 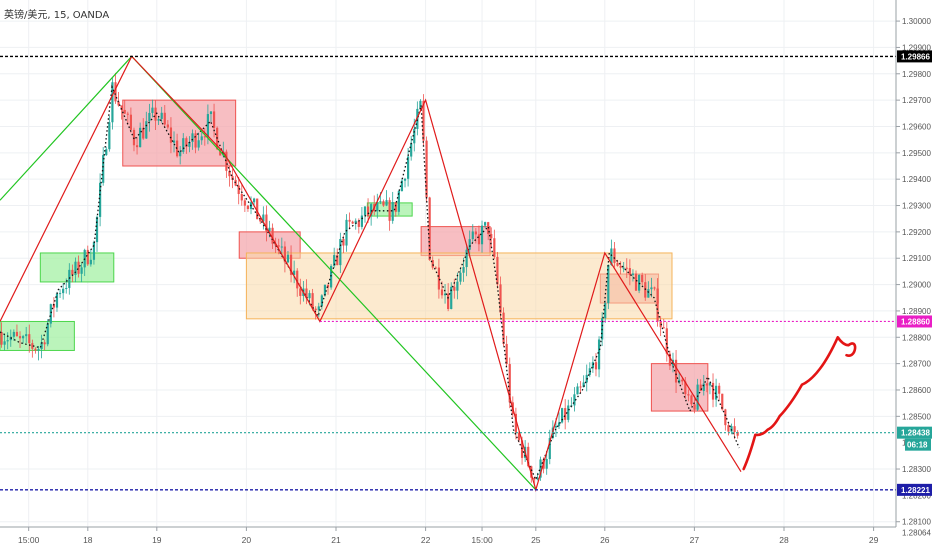 What do you see at coordinates (916, 74) in the screenshot?
I see `y-tick-label: 1.29800` at bounding box center [916, 74].